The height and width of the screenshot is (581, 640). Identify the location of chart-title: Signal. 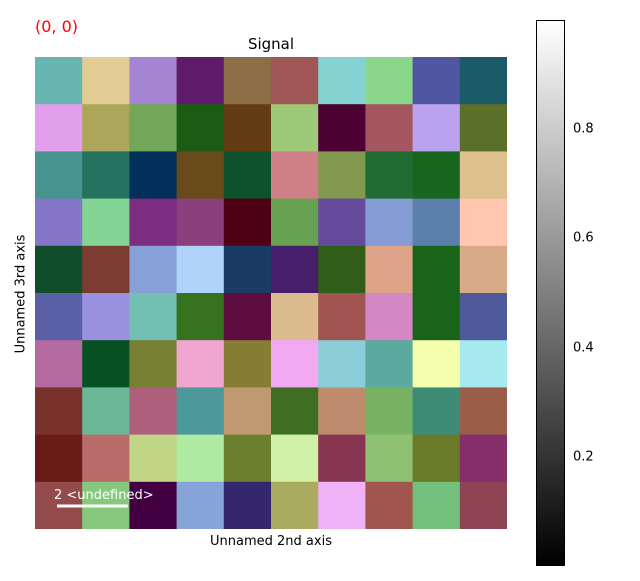
(271, 44).